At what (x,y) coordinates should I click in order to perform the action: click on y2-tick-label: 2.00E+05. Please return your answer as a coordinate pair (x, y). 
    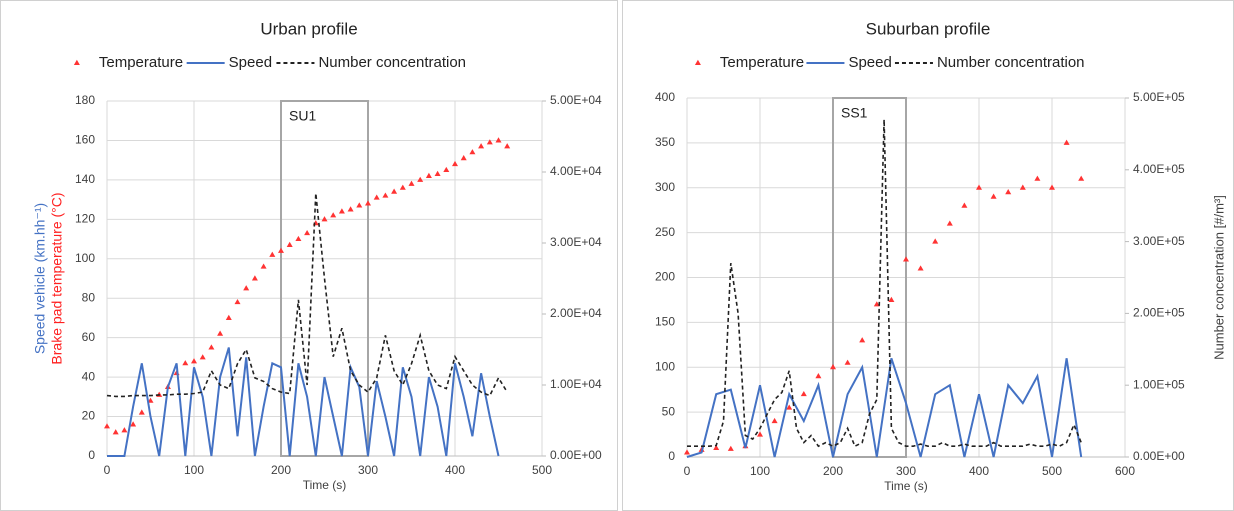
    Looking at the image, I should click on (1159, 313).